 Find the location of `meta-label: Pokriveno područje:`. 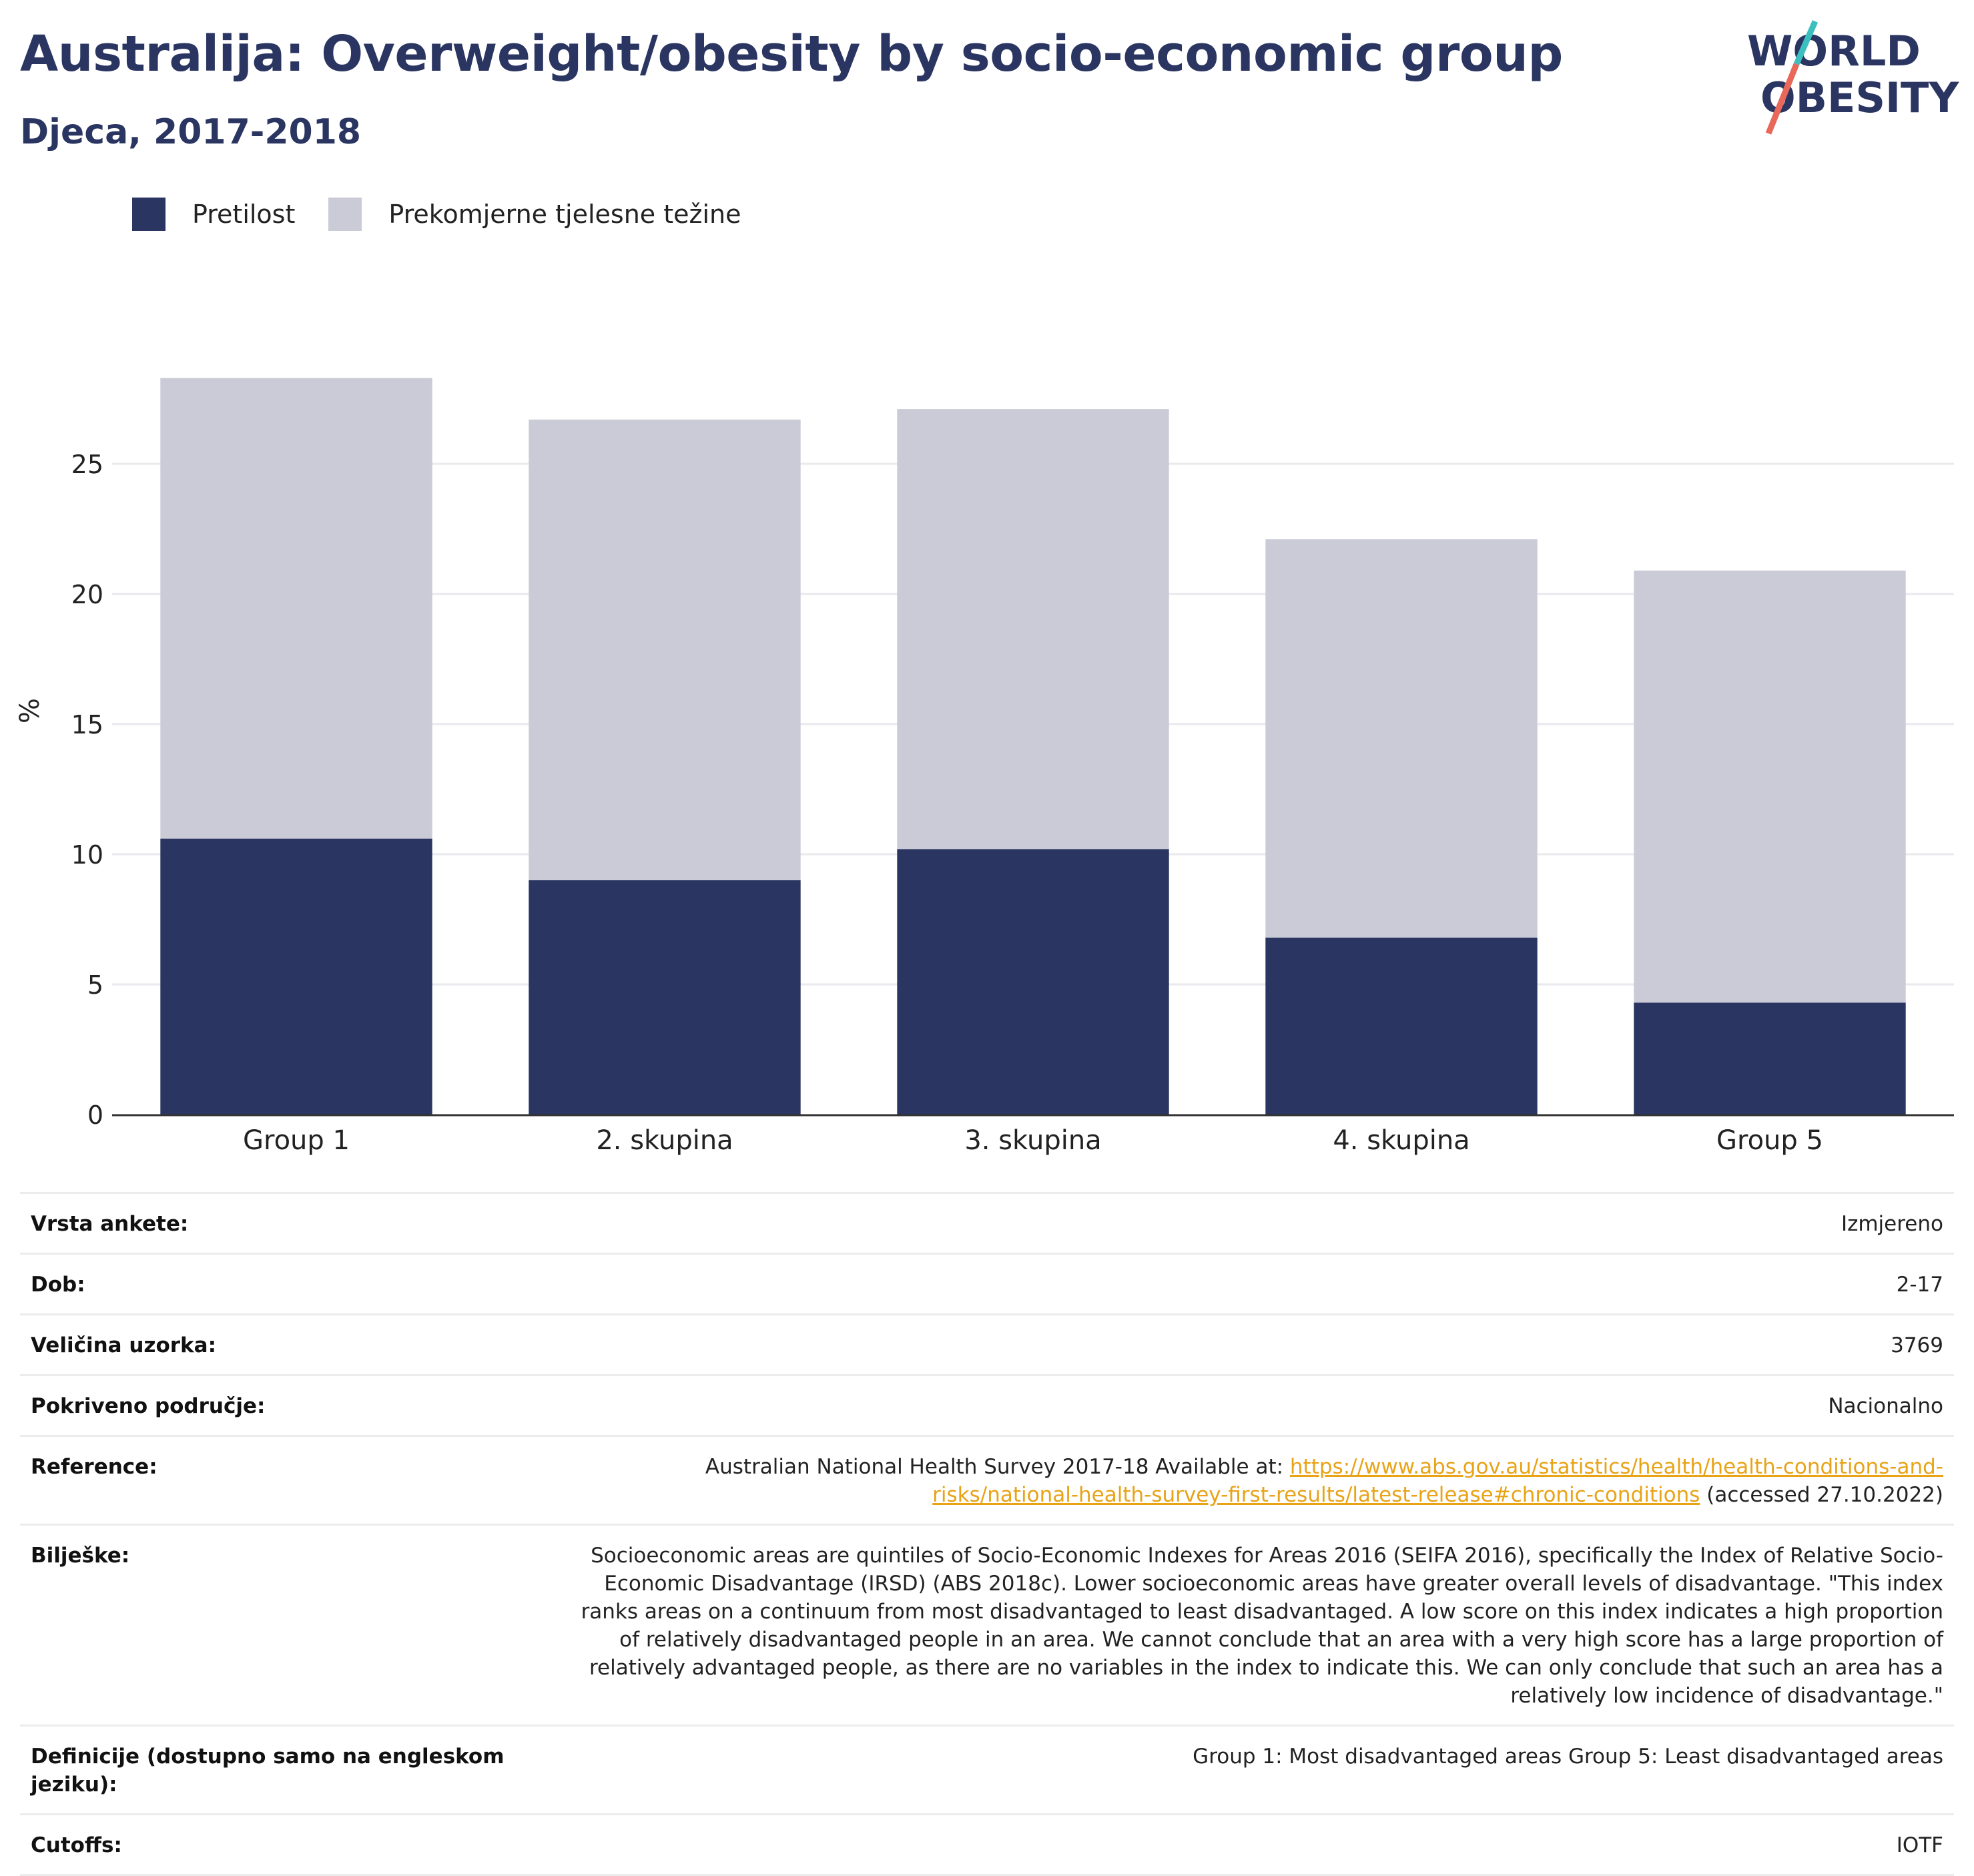

meta-label: Pokriveno područje: is located at coordinates (148, 1406).